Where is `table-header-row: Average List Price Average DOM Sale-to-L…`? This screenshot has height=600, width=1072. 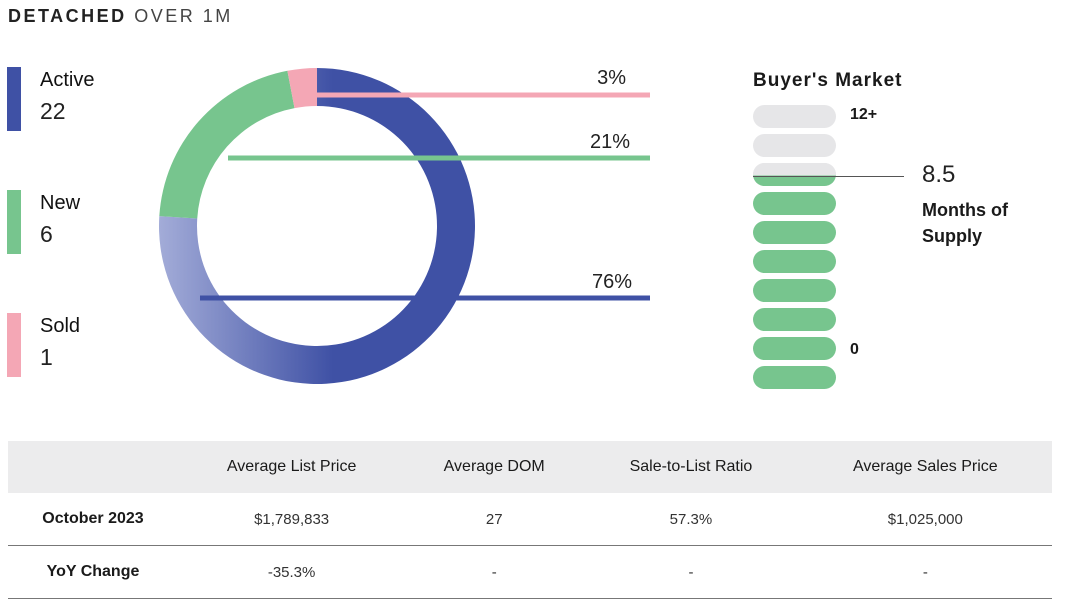
table-header-row: Average List Price Average DOM Sale-to-L… is located at coordinates (530, 467).